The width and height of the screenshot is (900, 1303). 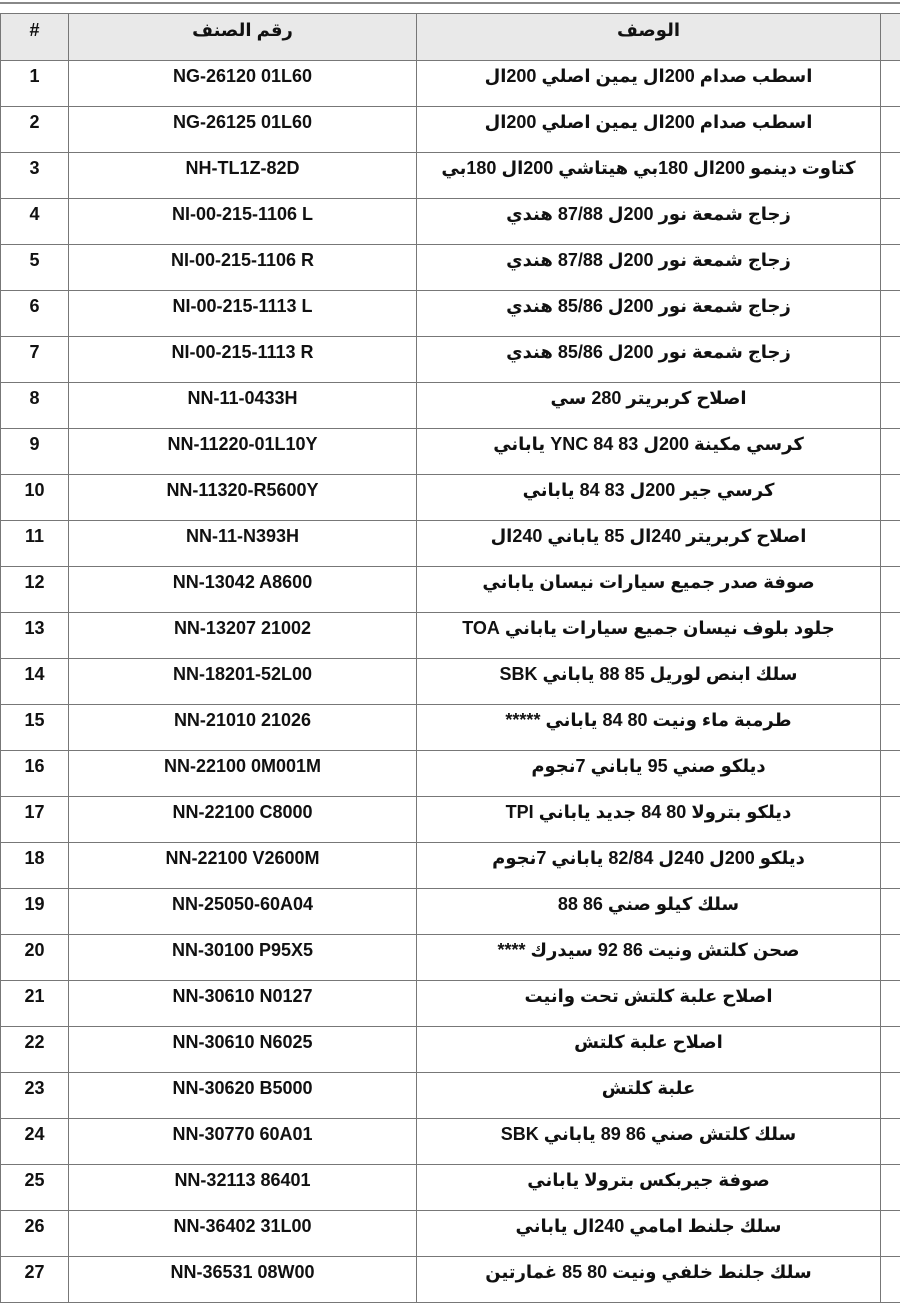 What do you see at coordinates (243, 912) in the screenshot?
I see `part-number: NN-25050-60A04` at bounding box center [243, 912].